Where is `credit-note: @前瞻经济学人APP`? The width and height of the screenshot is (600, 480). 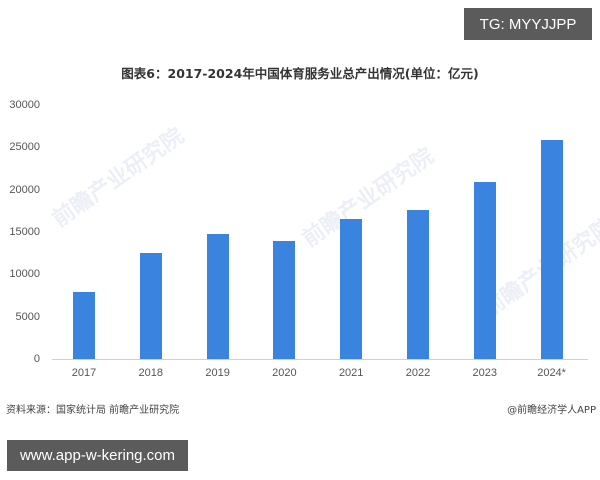
credit-note: @前瞻经济学人APP is located at coordinates (551, 410).